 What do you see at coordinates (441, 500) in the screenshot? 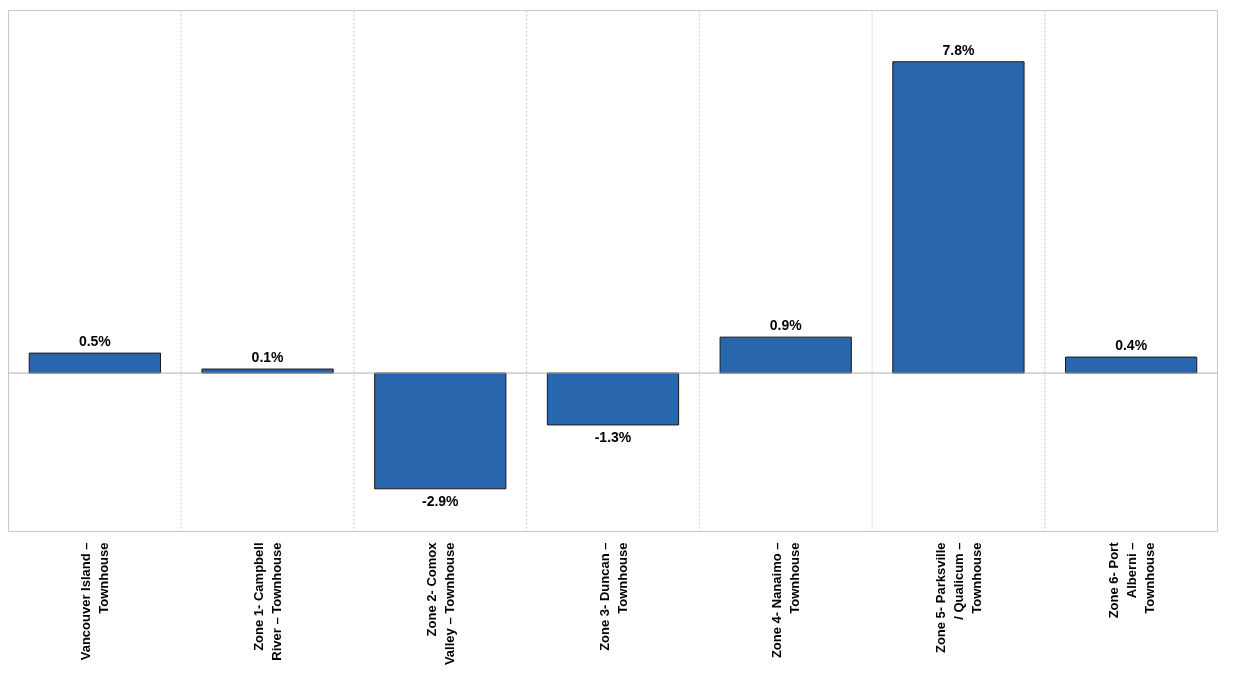
I see `data-label: -2.9%` at bounding box center [441, 500].